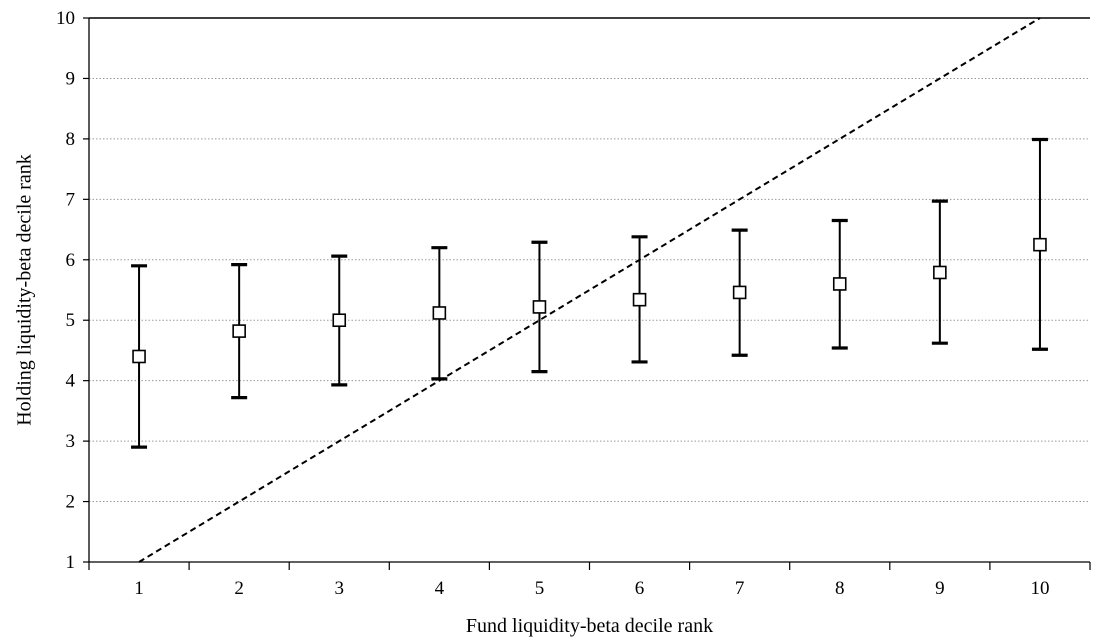 This screenshot has height=642, width=1107. I want to click on x-tick-label: 1, so click(139, 588).